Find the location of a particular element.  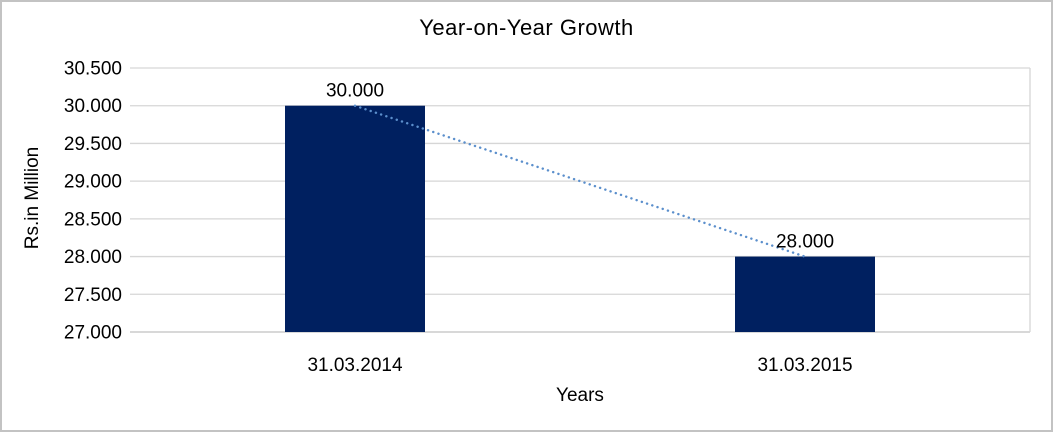

y-tick-label: 29.500 is located at coordinates (93, 144).